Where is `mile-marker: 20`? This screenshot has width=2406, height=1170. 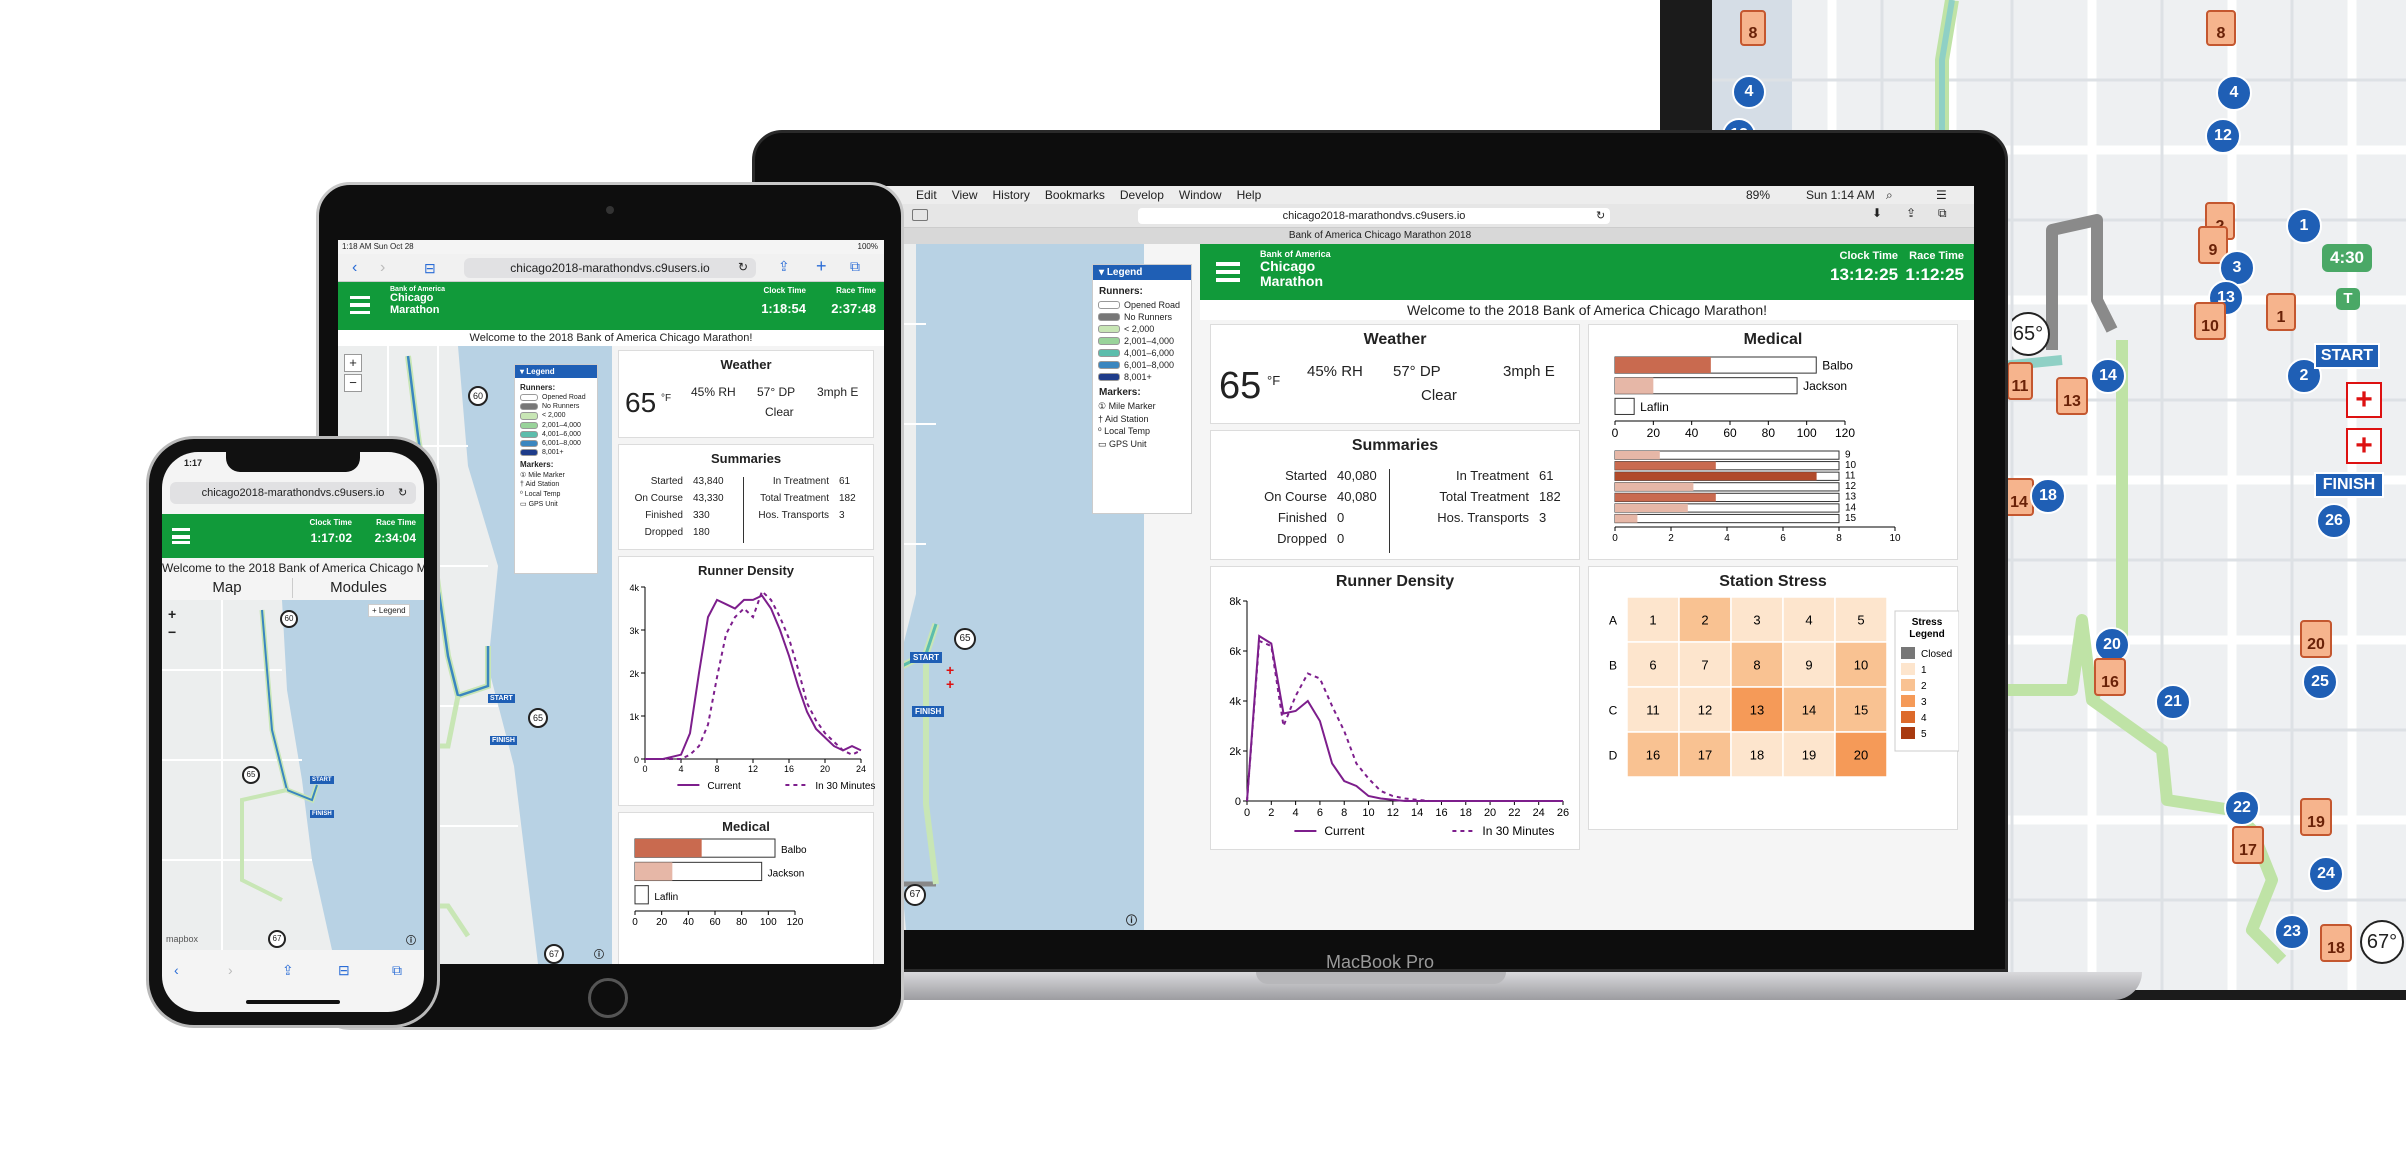
mile-marker: 20 is located at coordinates (2112, 645).